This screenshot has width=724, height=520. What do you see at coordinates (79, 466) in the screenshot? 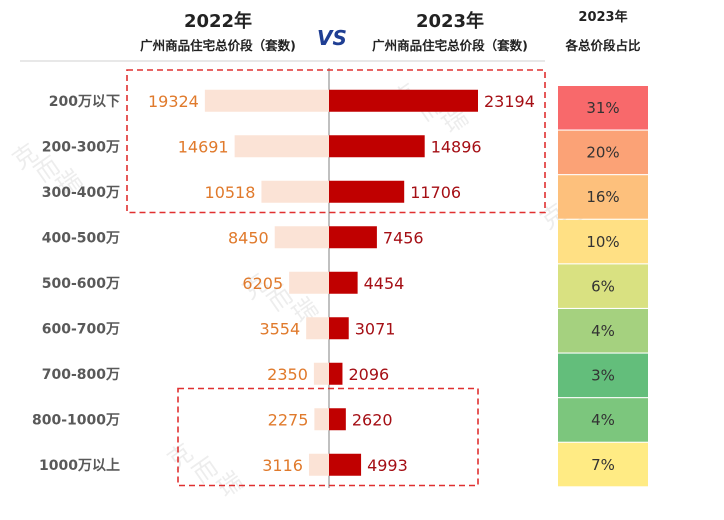
I see `category-label: 1000万以上` at bounding box center [79, 466].